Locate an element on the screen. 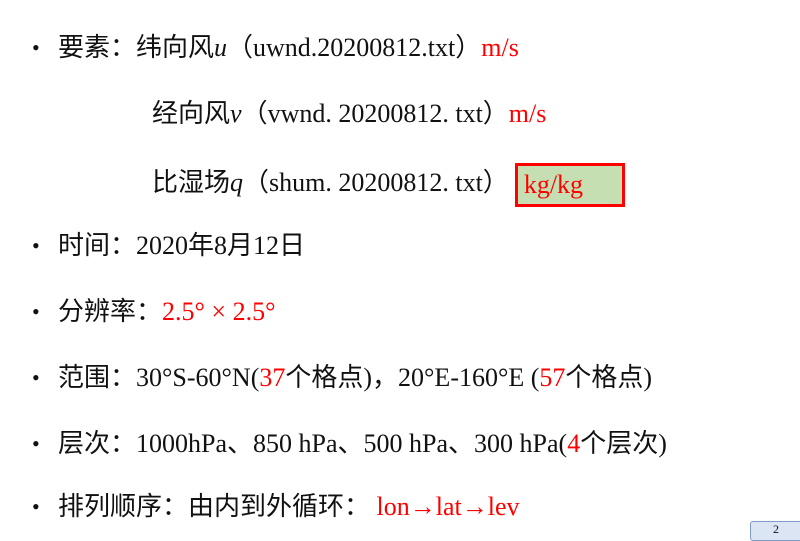 The width and height of the screenshot is (800, 541). lat-count: 37 is located at coordinates (272, 377).